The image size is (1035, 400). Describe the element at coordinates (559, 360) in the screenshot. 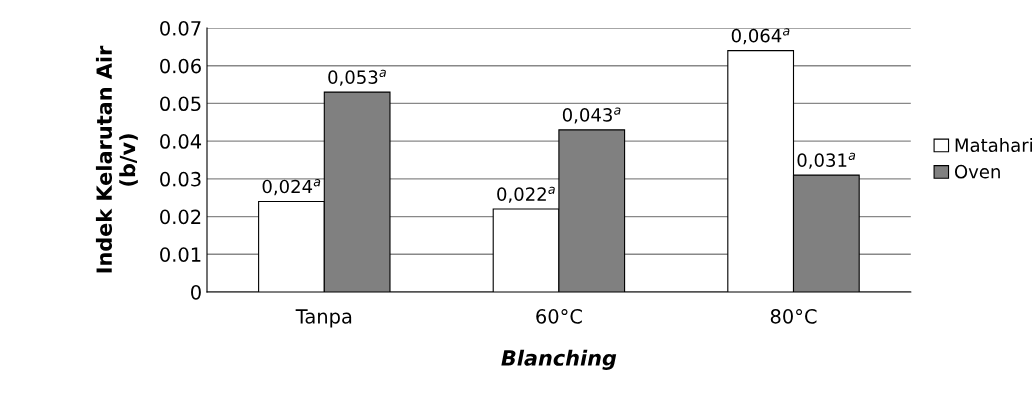

I see `x-axis-title: Blanching` at that location.